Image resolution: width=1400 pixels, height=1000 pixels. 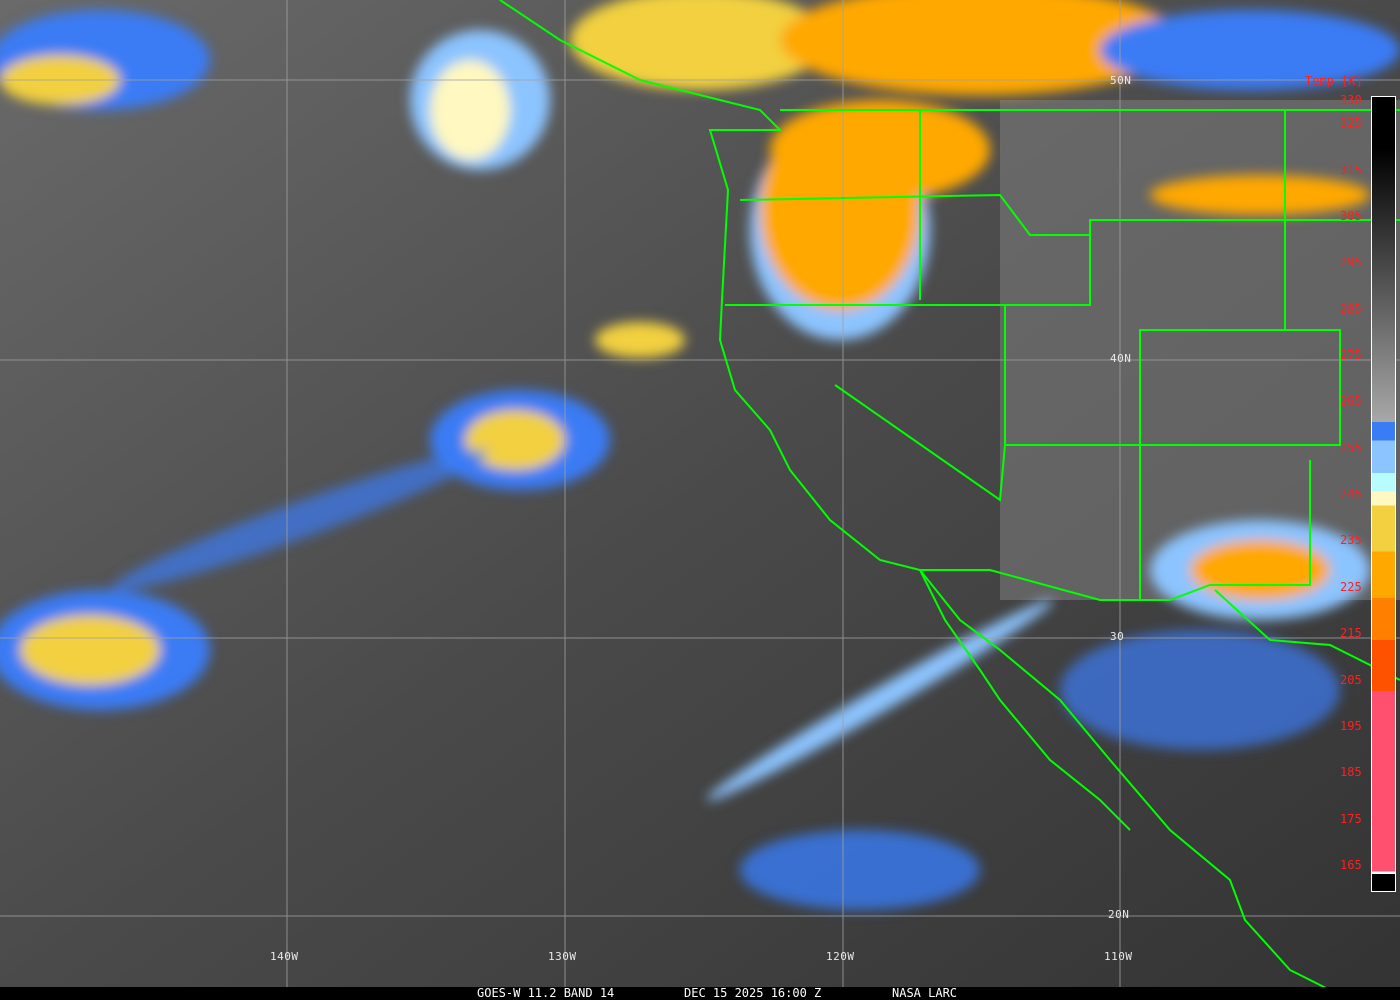 What do you see at coordinates (1351, 772) in the screenshot?
I see `colorbar-tick-label: 185` at bounding box center [1351, 772].